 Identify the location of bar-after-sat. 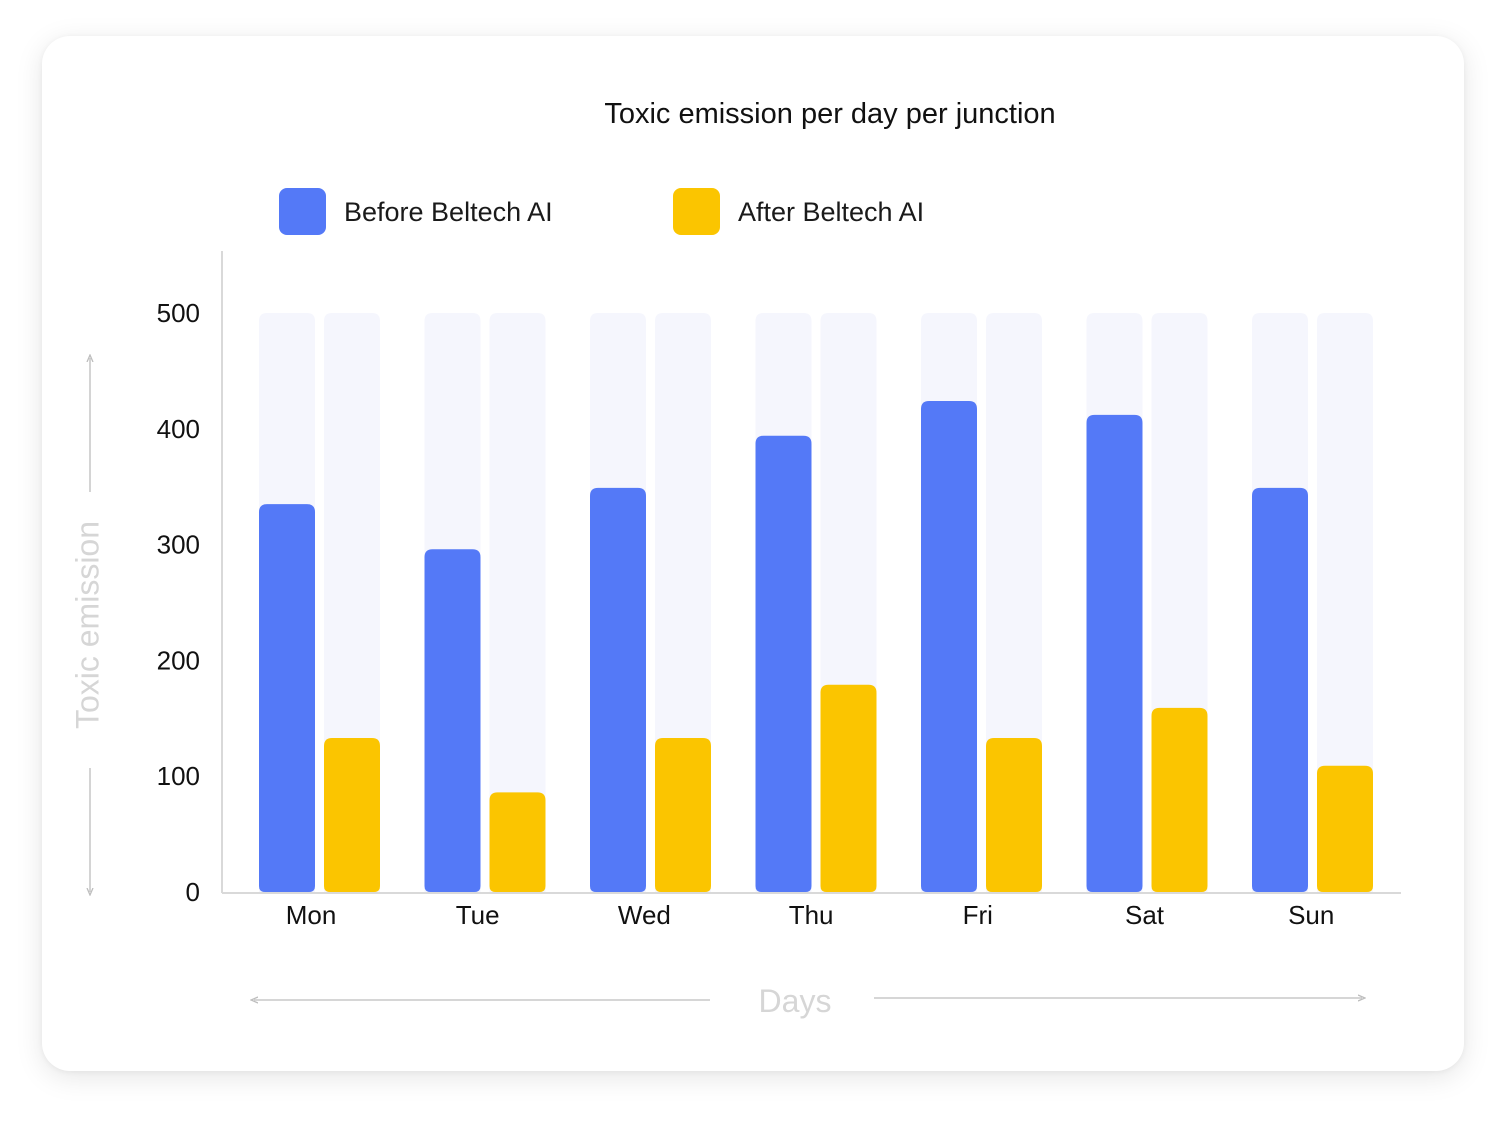
(1179, 799).